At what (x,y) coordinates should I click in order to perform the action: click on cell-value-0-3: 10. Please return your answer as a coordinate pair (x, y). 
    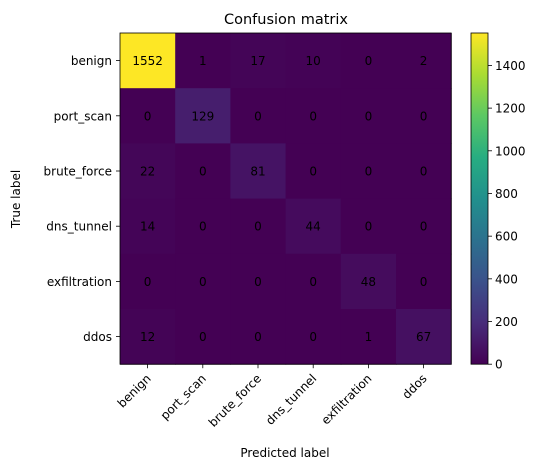
    Looking at the image, I should click on (313, 61).